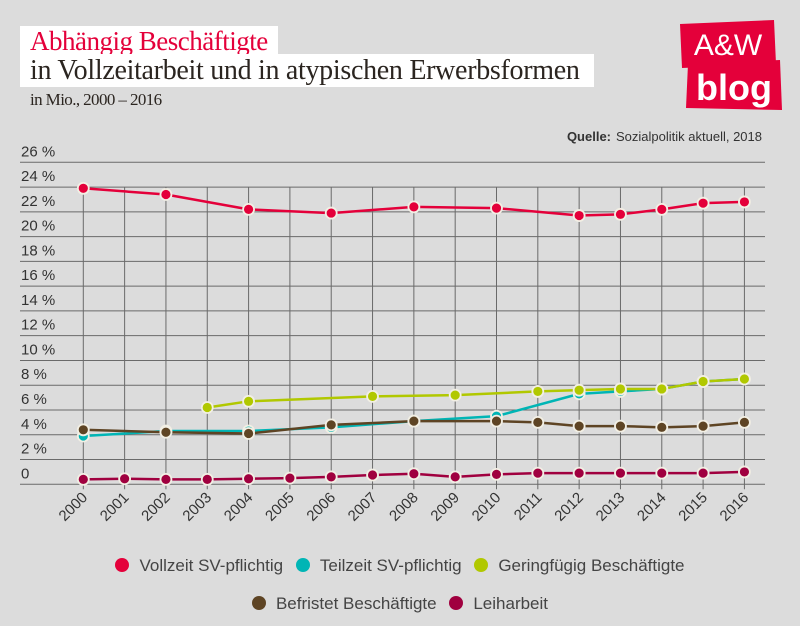 The height and width of the screenshot is (626, 800). I want to click on x-tick-label: 2013, so click(611, 507).